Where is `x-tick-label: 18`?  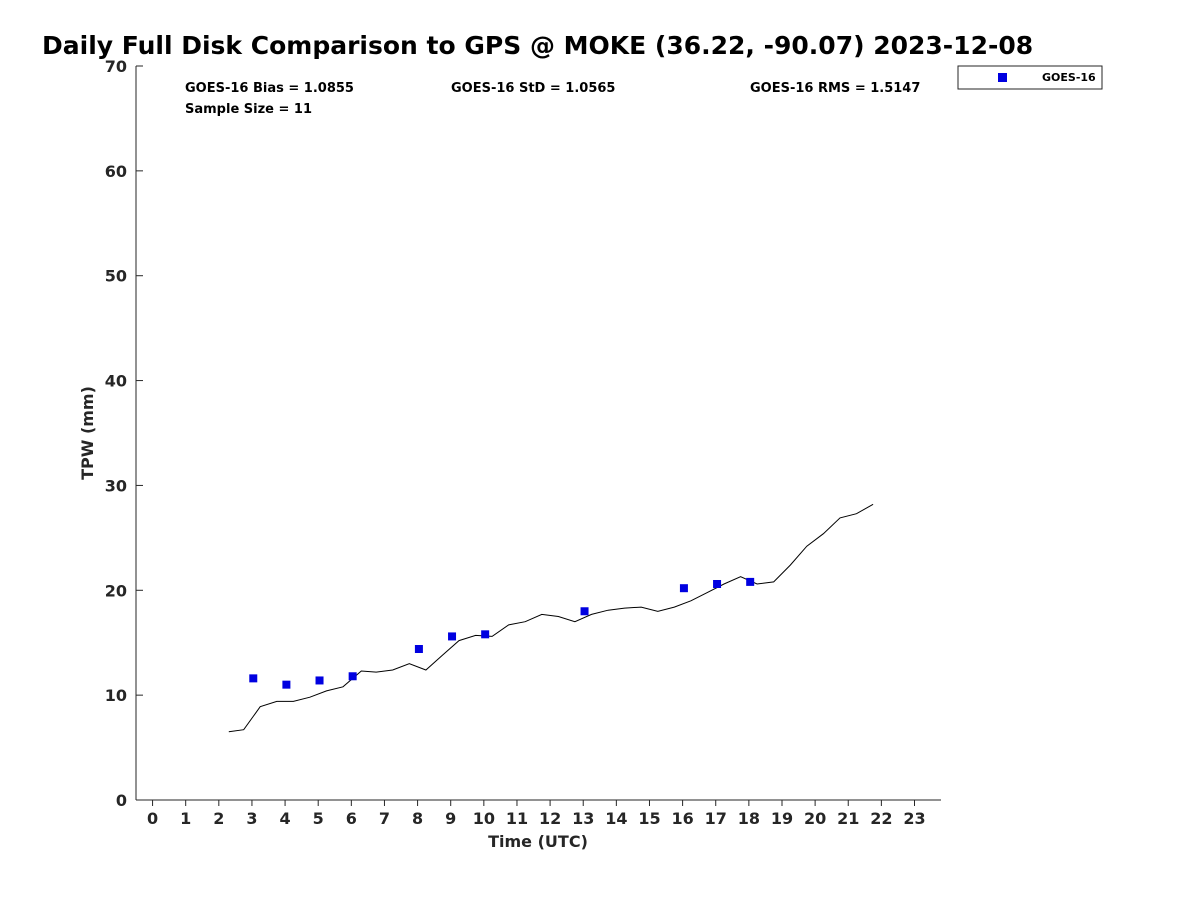
x-tick-label: 18 is located at coordinates (749, 818).